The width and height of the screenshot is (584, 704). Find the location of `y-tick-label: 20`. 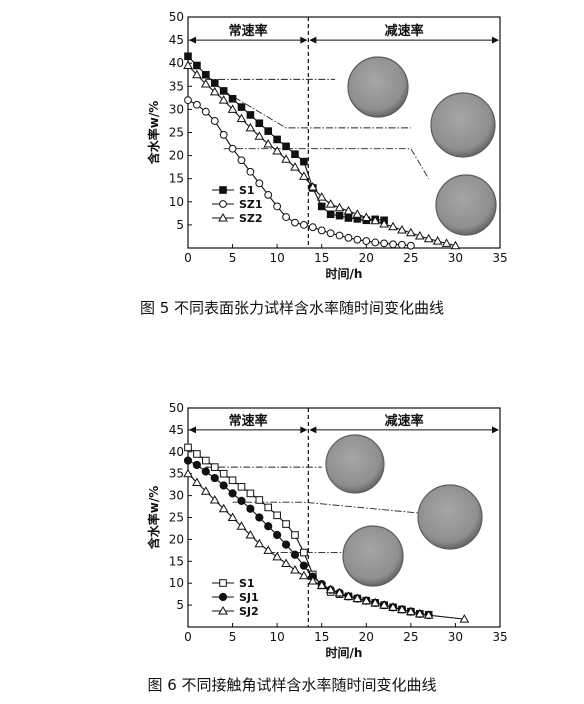

y-tick-label: 20 is located at coordinates (176, 156).